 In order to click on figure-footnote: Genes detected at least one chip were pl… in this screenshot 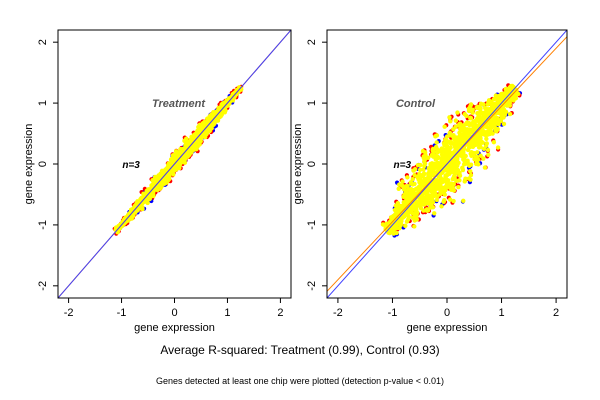, I will do `click(300, 381)`.